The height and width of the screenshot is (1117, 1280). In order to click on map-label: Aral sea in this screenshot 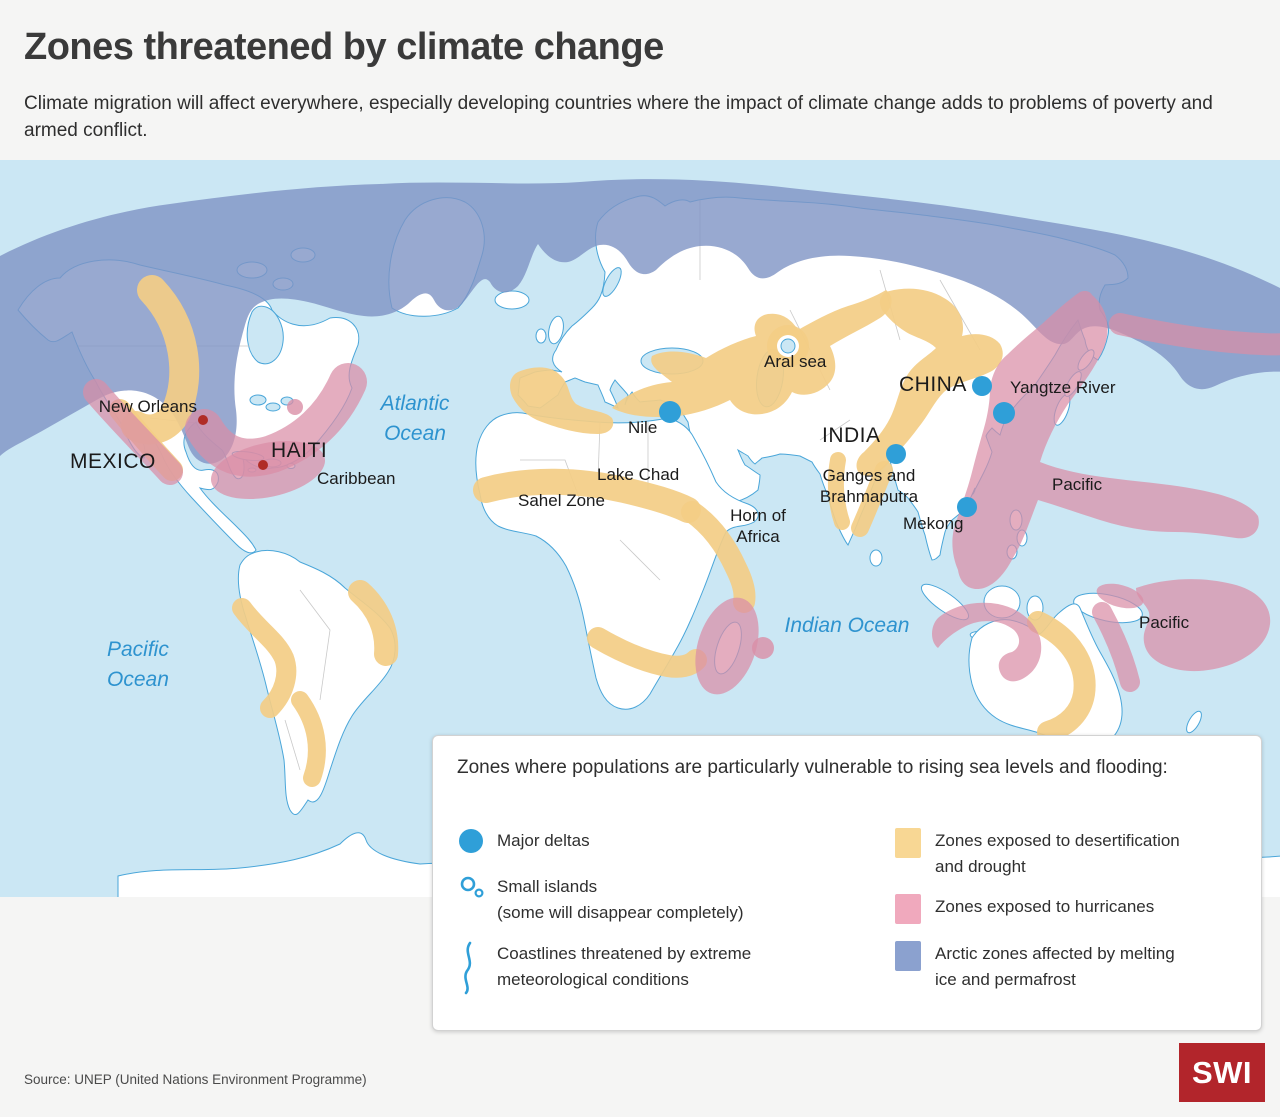, I will do `click(795, 361)`.